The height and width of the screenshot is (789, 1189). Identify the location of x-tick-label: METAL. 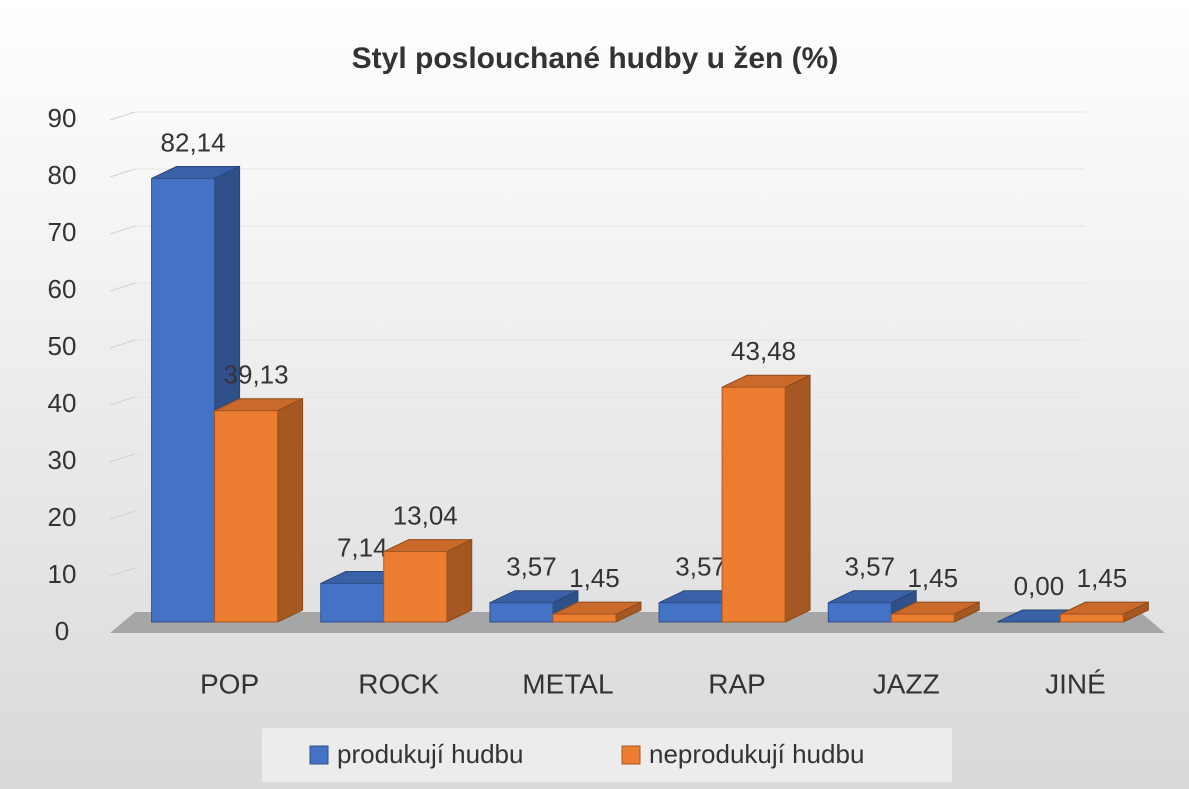
(567, 683).